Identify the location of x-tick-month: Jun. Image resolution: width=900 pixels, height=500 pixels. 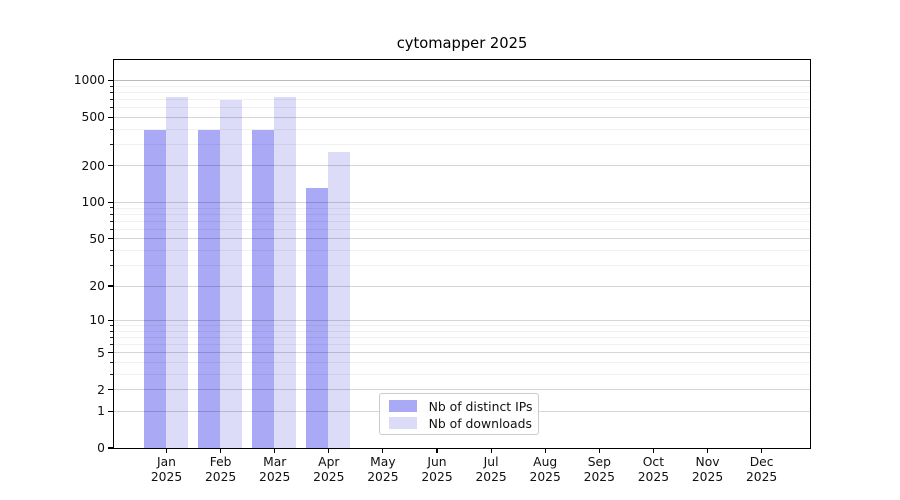
(437, 462).